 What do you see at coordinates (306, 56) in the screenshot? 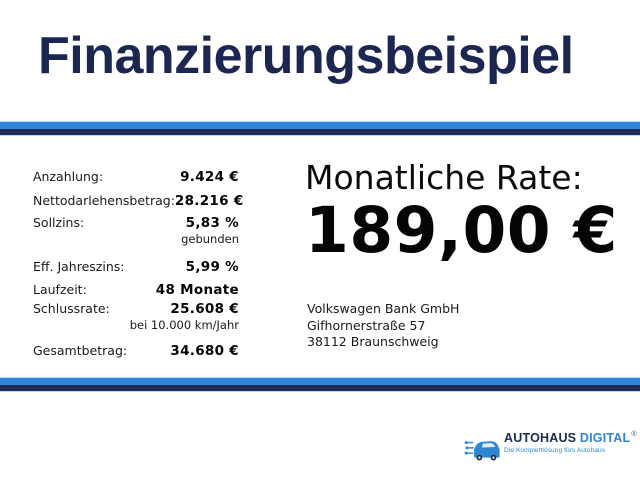
I see `page-title: Finanzierungsbeispiel` at bounding box center [306, 56].